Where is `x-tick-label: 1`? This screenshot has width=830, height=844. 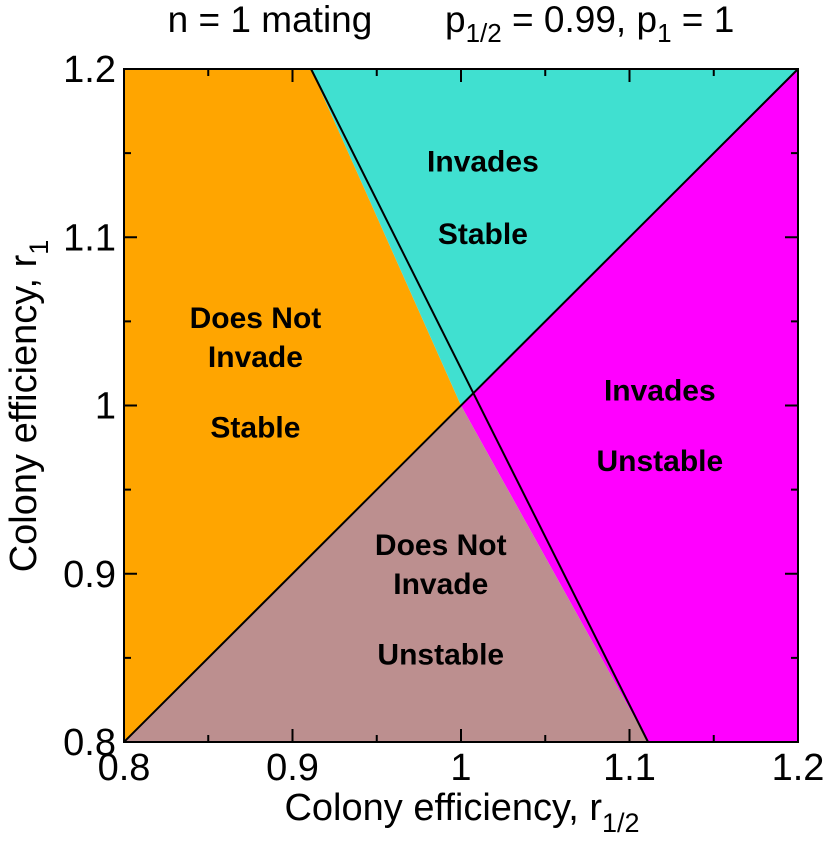 x-tick-label: 1 is located at coordinates (460, 768).